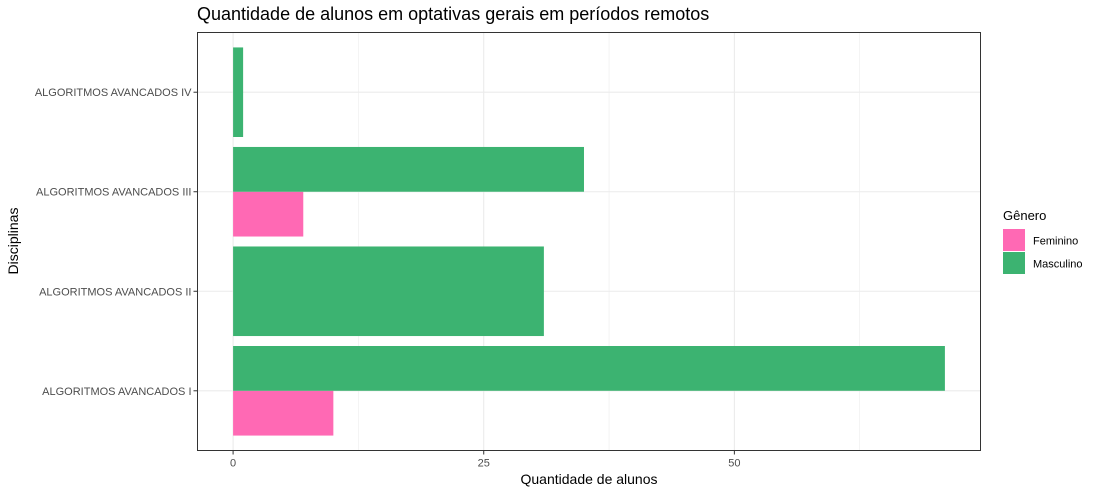 This screenshot has height=495, width=1100. What do you see at coordinates (589, 479) in the screenshot?
I see `x-axis-title: Quantidade de alunos` at bounding box center [589, 479].